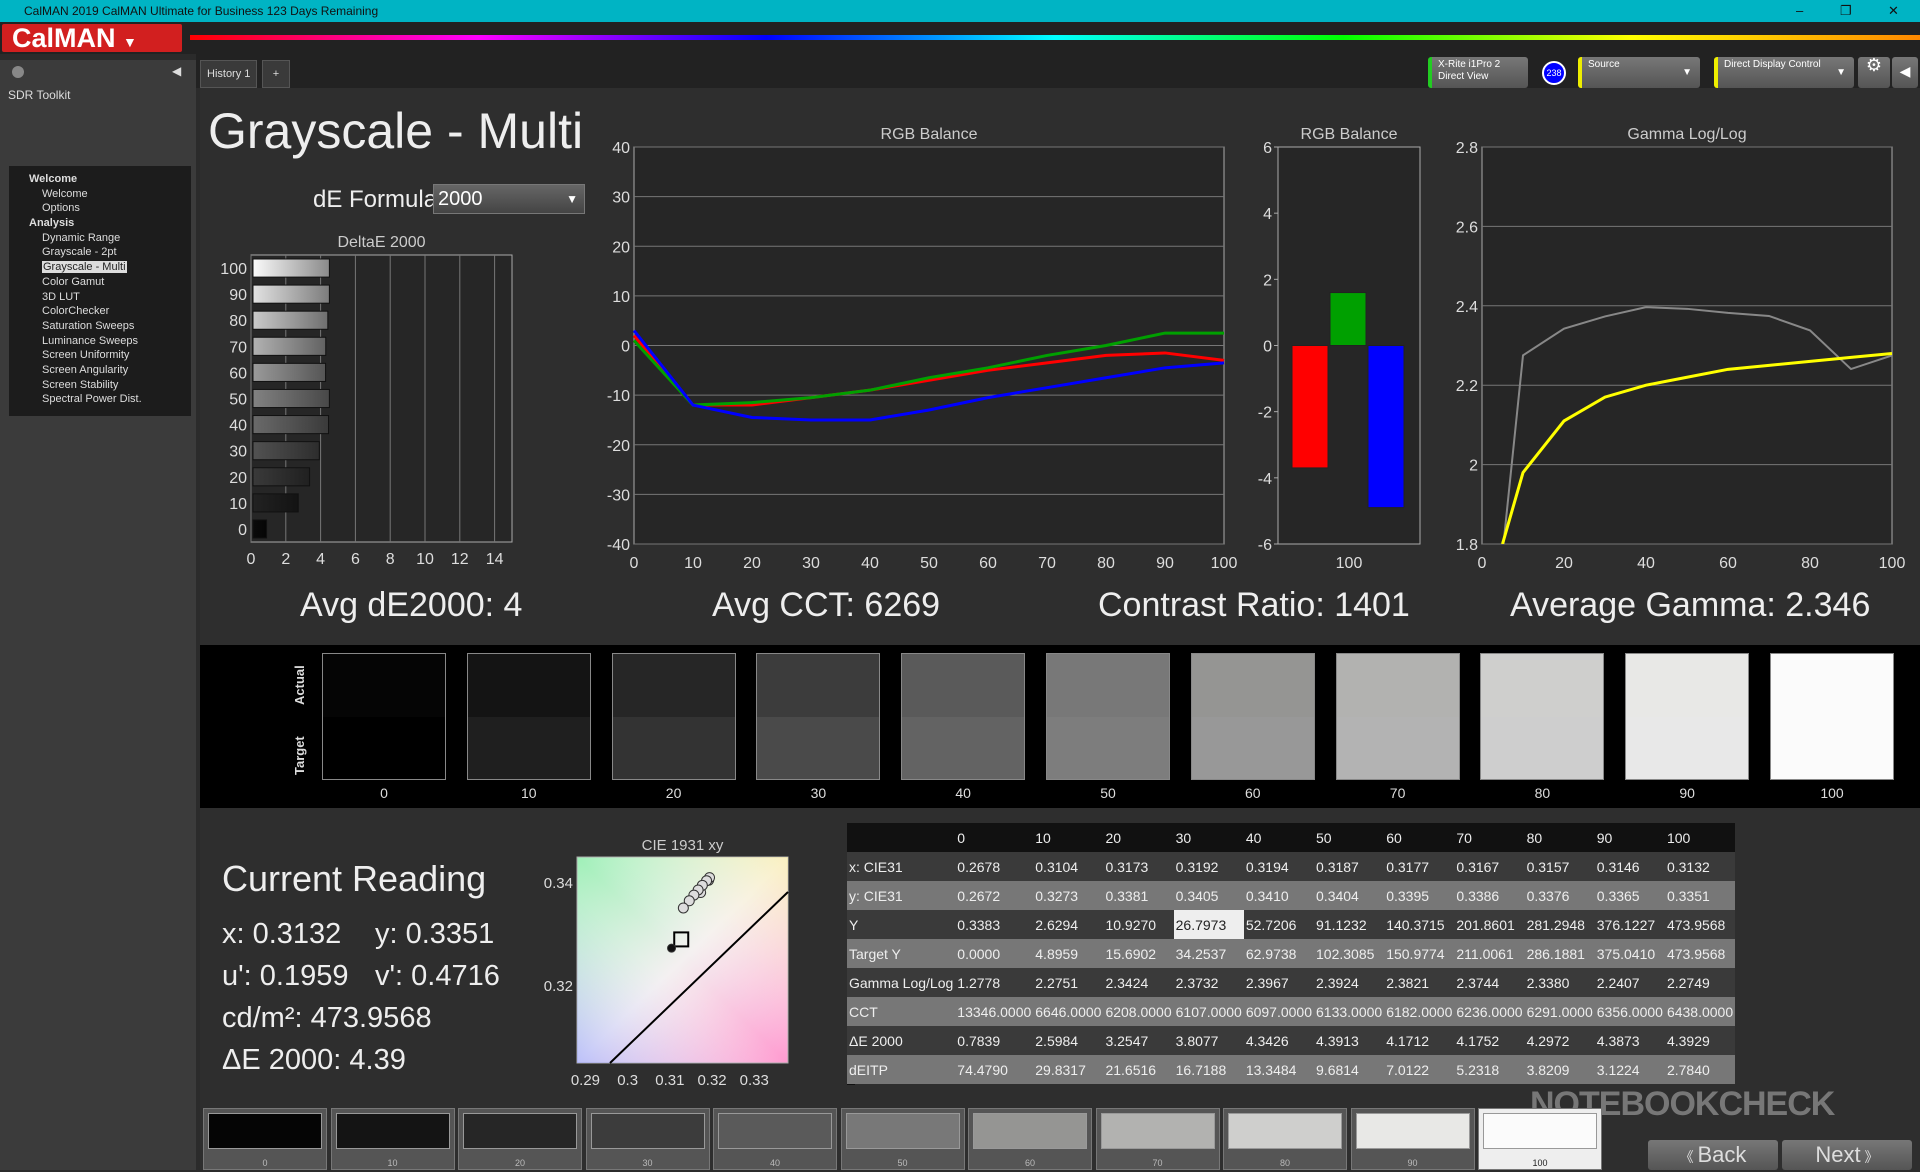 Image resolution: width=1920 pixels, height=1172 pixels. I want to click on bottom-swatch-80: 80, so click(1285, 1139).